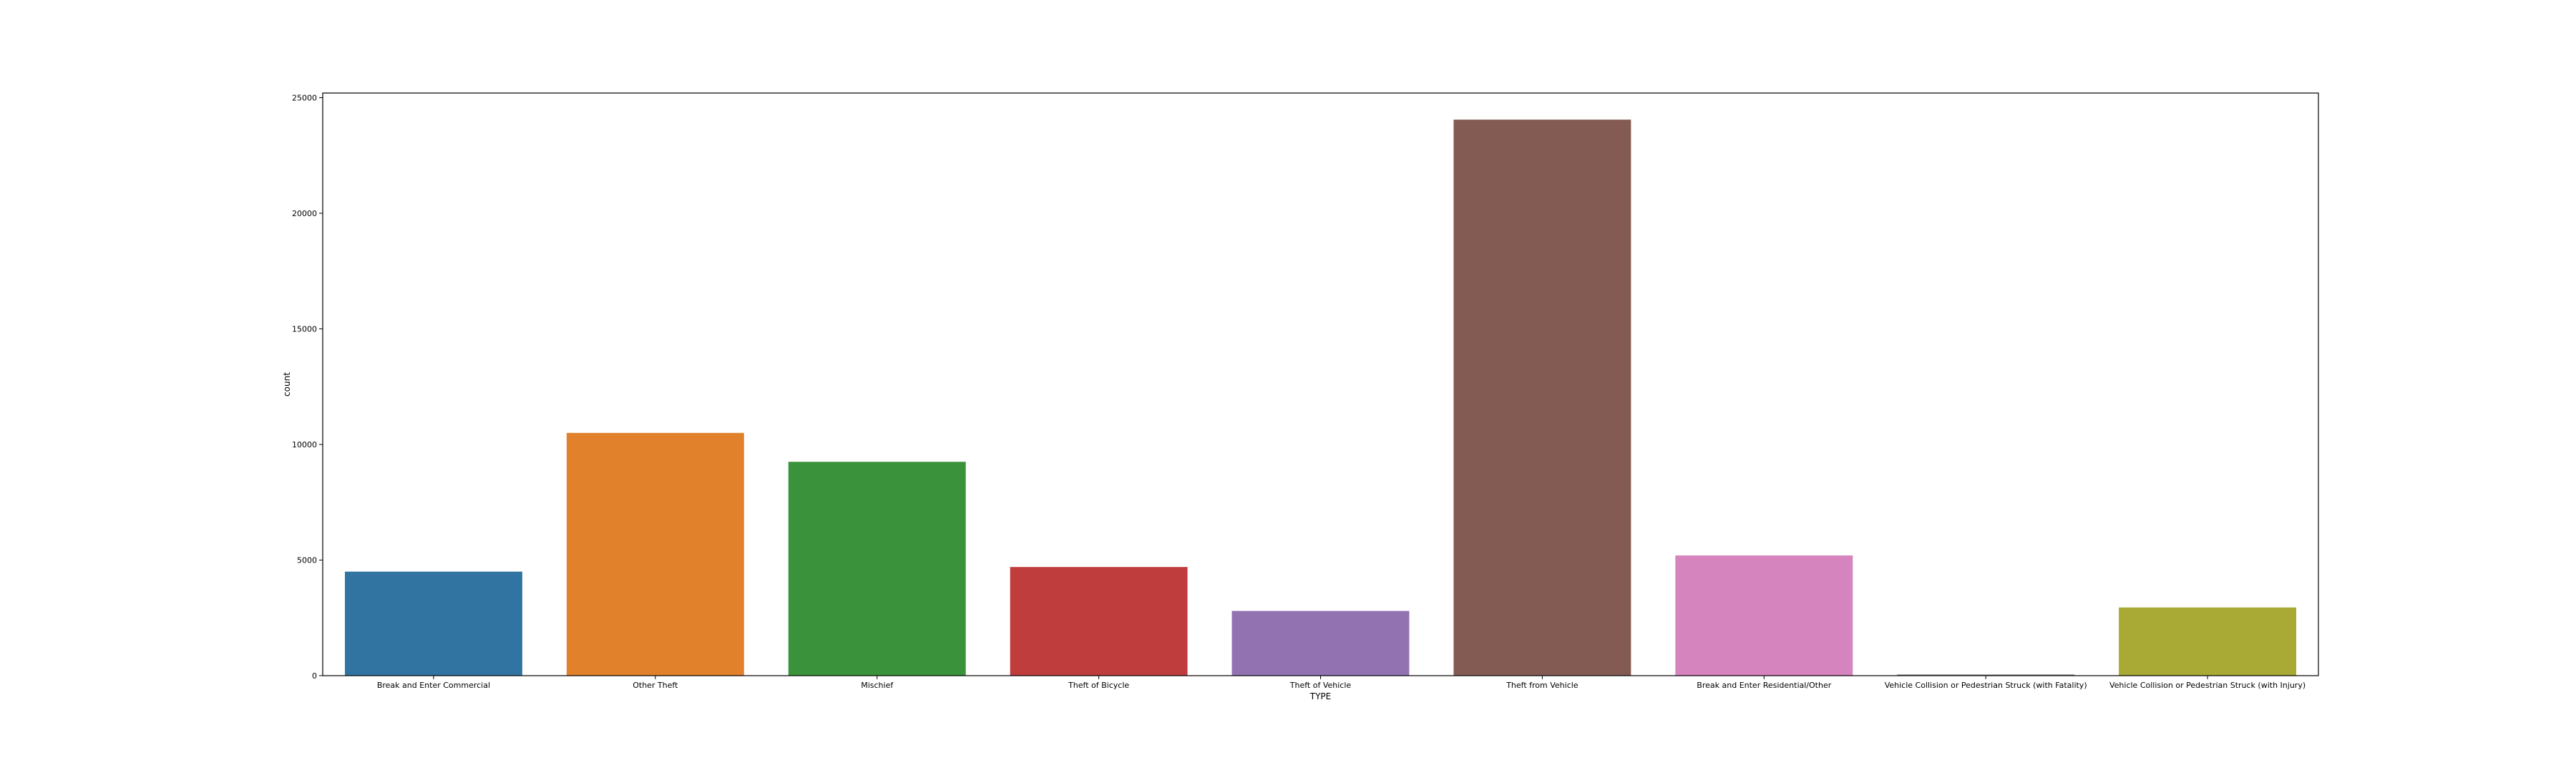 Image resolution: width=2576 pixels, height=773 pixels. I want to click on x-tick-label: Break and Enter Commercial, so click(433, 685).